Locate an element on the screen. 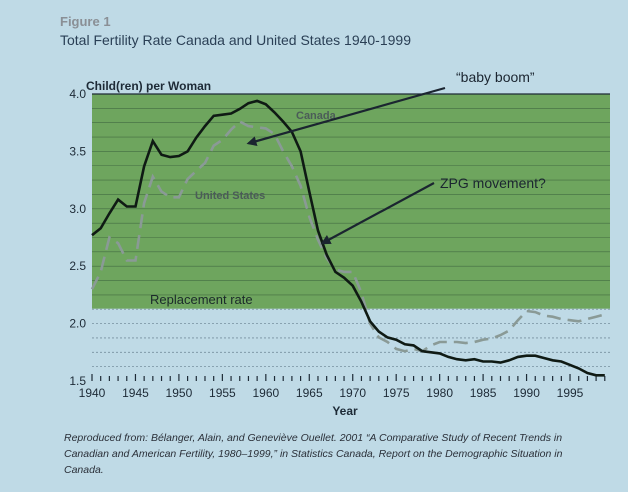 The width and height of the screenshot is (628, 492). series-united-states-label: United States is located at coordinates (230, 196).